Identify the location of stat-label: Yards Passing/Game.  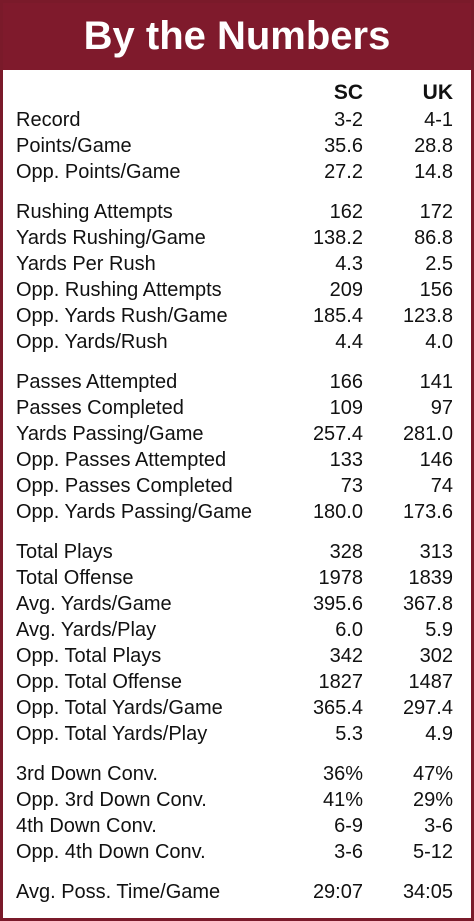
(110, 434).